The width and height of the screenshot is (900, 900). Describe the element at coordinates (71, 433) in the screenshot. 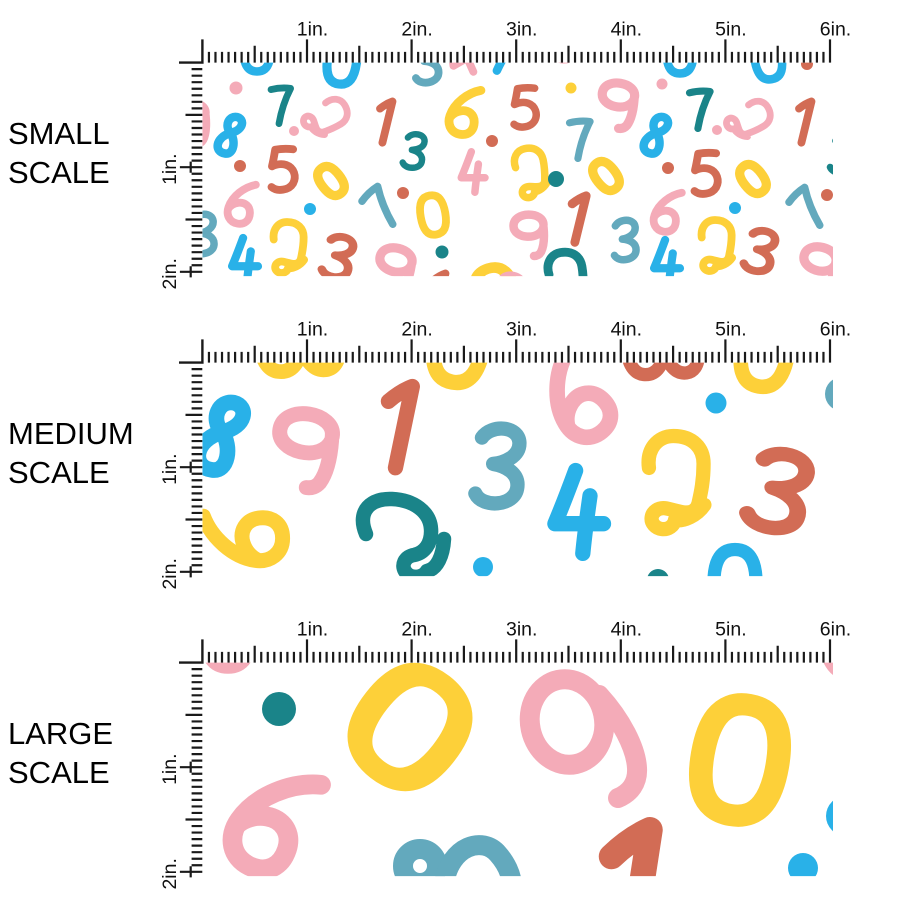

I see `svg-text: MEDIUM` at that location.